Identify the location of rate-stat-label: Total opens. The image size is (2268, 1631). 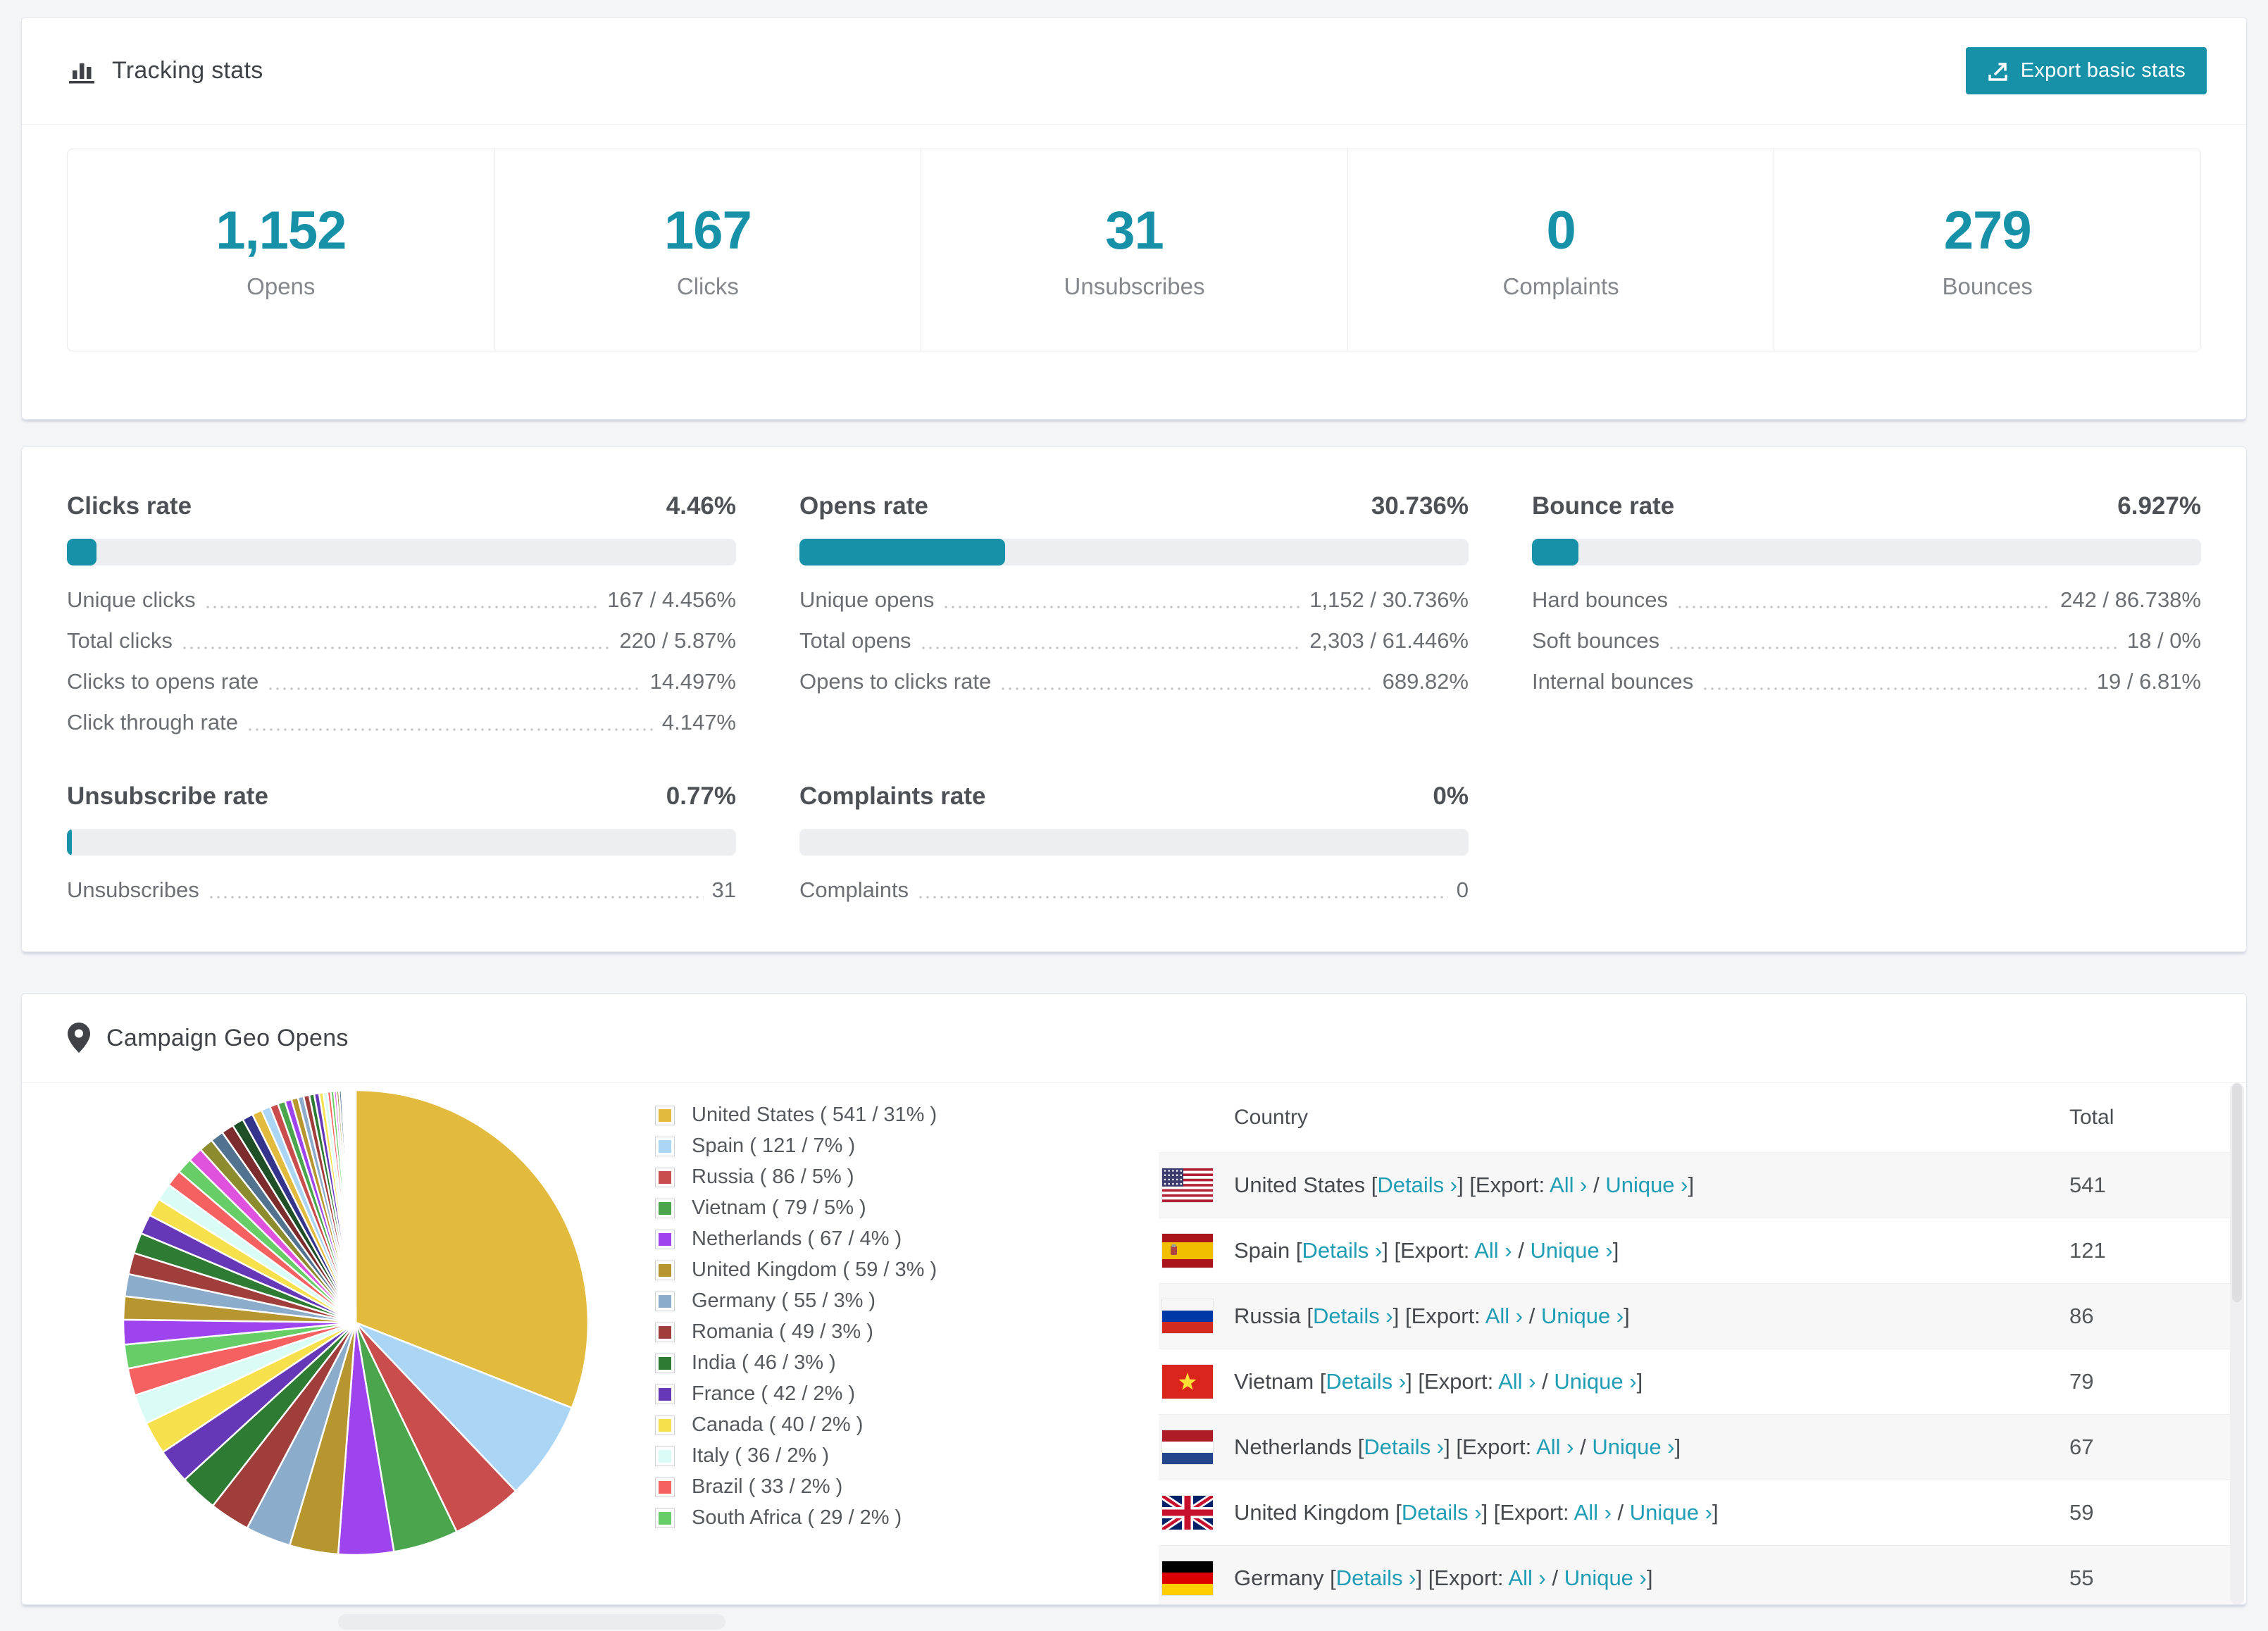
(855, 640).